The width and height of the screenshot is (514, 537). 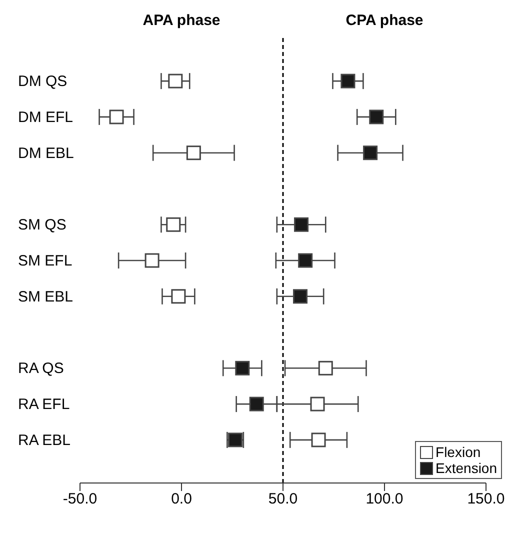 What do you see at coordinates (486, 499) in the screenshot?
I see `x-tick-label: 150.0` at bounding box center [486, 499].